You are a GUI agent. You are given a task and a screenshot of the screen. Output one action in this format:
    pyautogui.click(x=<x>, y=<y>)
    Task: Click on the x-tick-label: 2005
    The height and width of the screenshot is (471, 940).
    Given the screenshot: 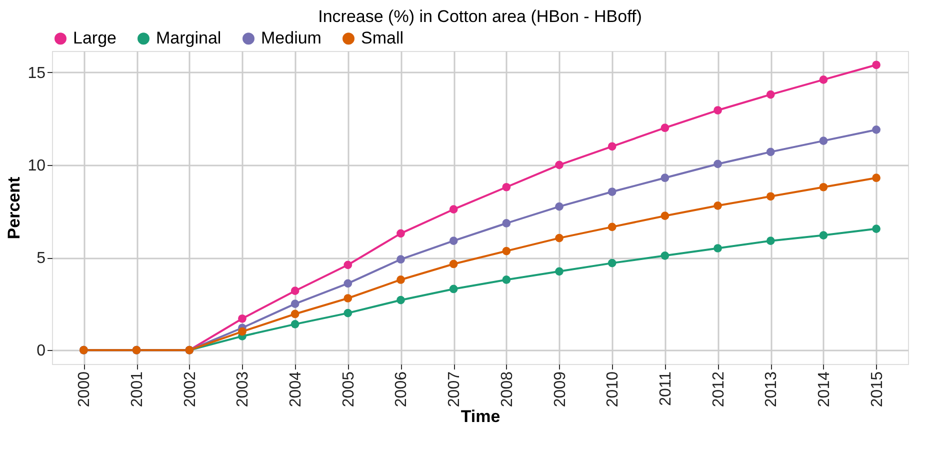 What is the action you would take?
    pyautogui.click(x=349, y=389)
    